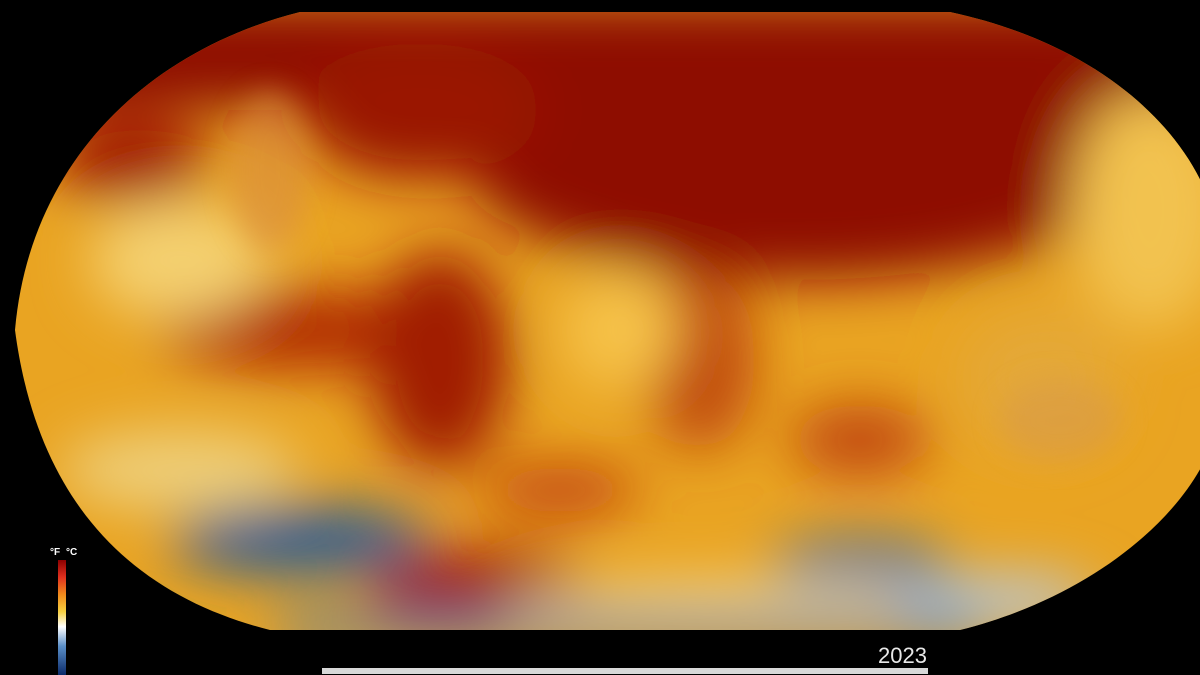 The width and height of the screenshot is (1200, 675). Describe the element at coordinates (62, 617) in the screenshot. I see `colorbar-scale` at that location.